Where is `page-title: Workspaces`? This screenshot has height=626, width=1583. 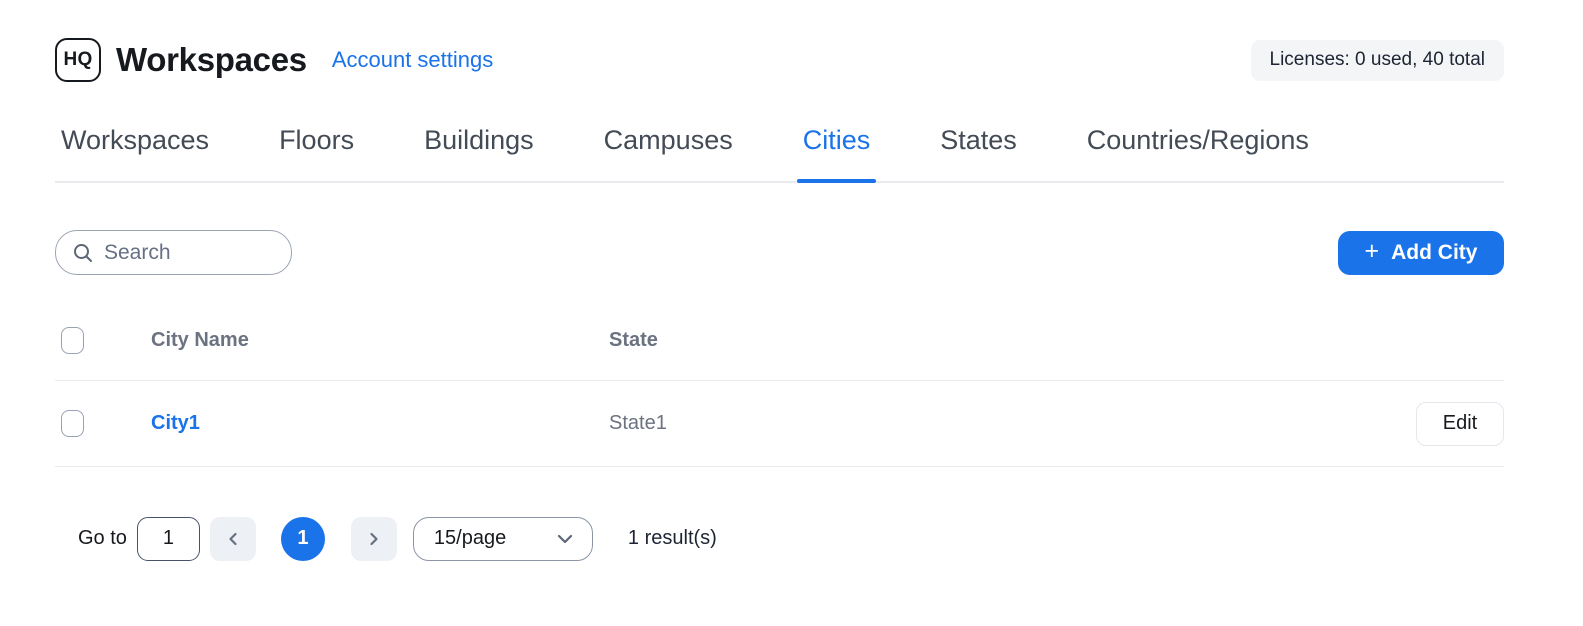 page-title: Workspaces is located at coordinates (211, 59).